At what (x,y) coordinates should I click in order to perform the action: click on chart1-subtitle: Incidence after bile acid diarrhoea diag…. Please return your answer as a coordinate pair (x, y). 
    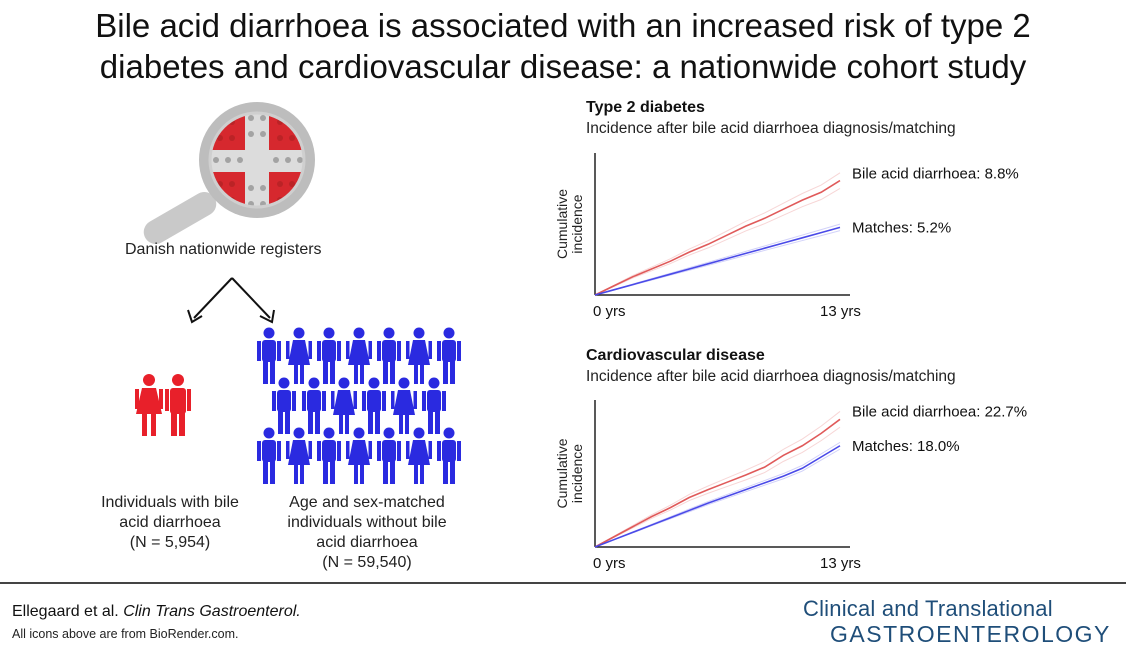
    Looking at the image, I should click on (771, 128).